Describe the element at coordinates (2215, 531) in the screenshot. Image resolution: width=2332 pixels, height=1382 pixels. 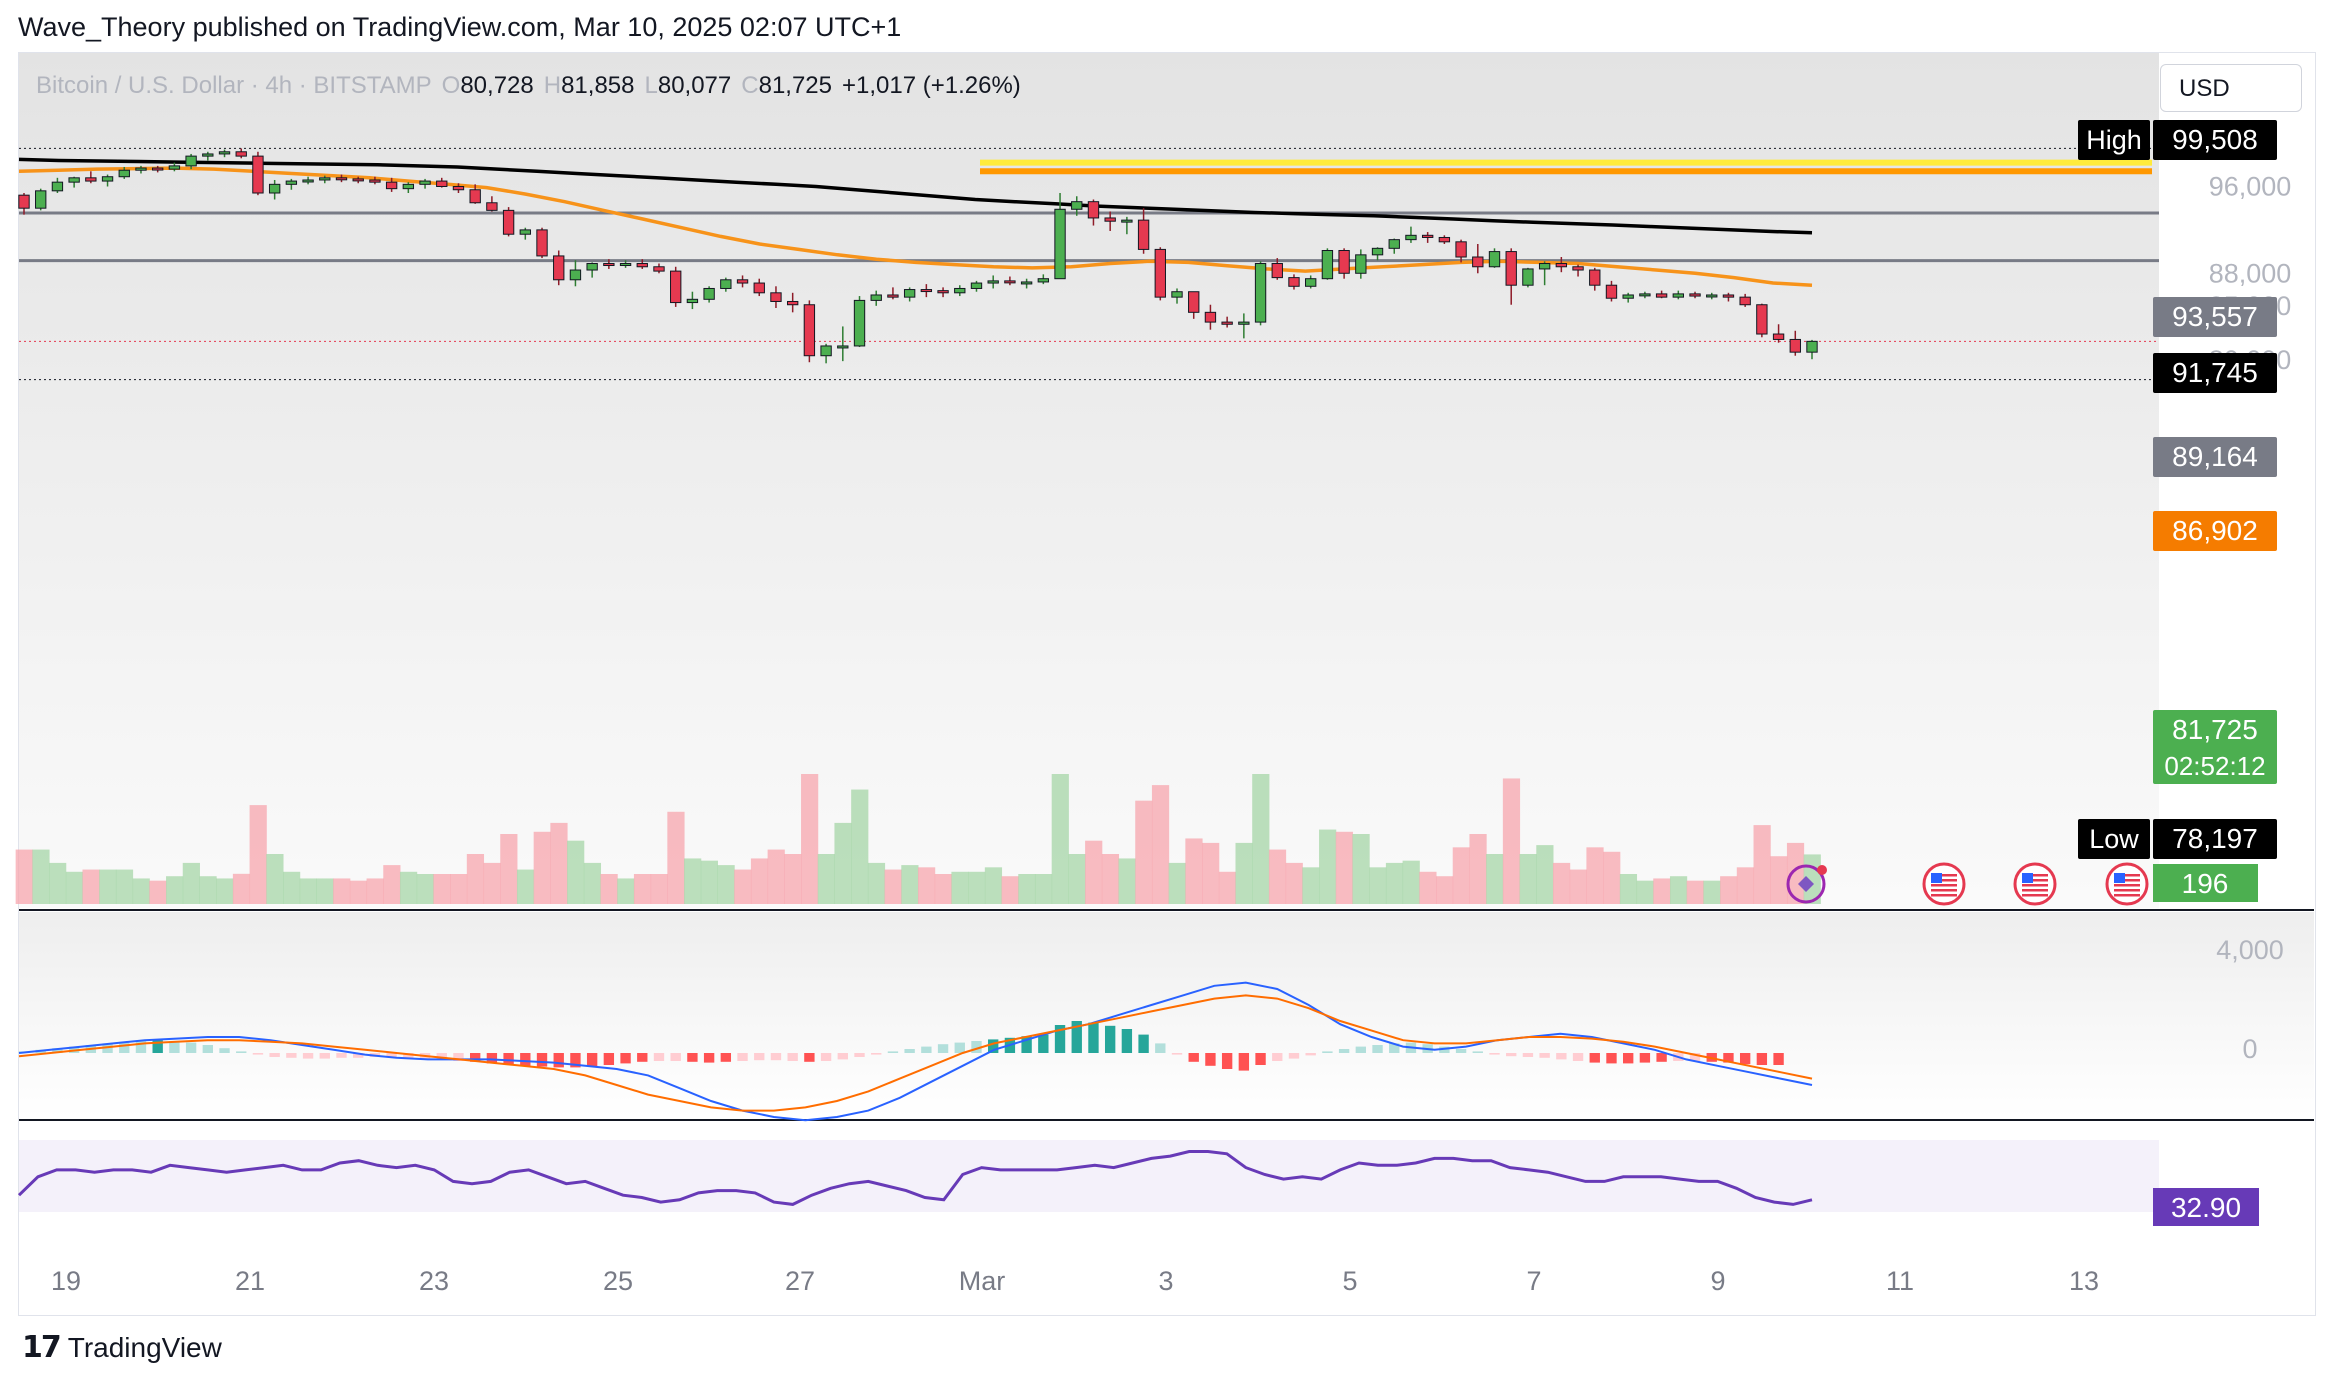
I see `ema-50-price-label-box` at that location.